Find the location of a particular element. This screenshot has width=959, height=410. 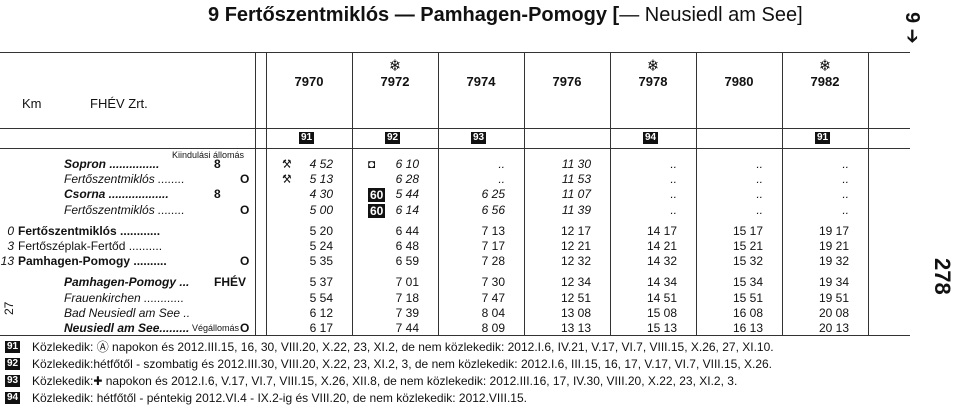

side-mark: 9 ➔ is located at coordinates (912, 28).